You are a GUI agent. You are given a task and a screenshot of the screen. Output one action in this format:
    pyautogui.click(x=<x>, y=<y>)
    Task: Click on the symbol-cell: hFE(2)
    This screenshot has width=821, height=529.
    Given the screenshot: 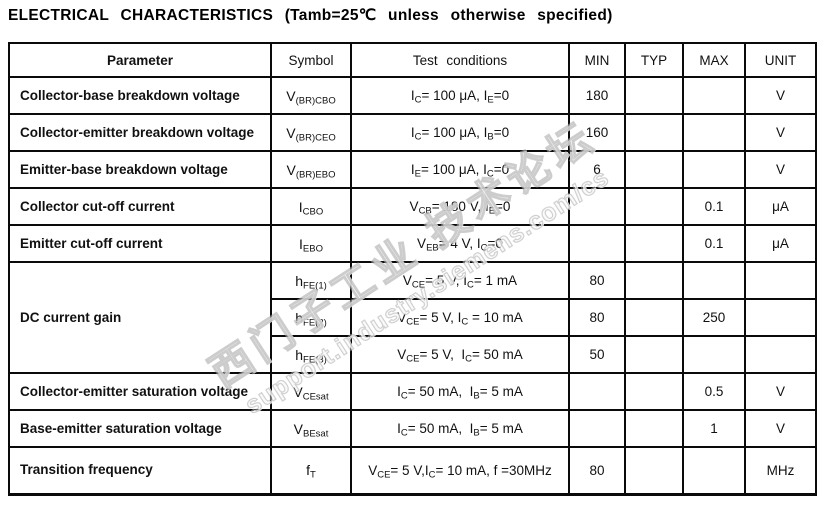 What is the action you would take?
    pyautogui.click(x=311, y=317)
    